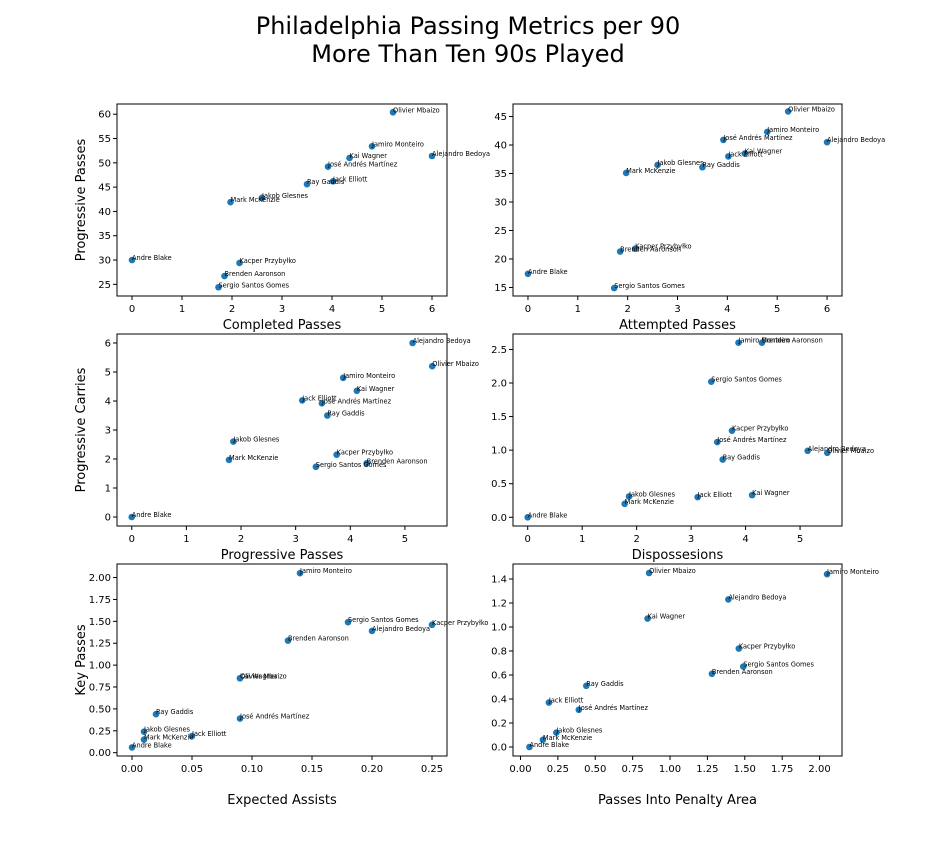 This screenshot has height=864, width=936. I want to click on x-tick-label: 0.75, so click(633, 769).